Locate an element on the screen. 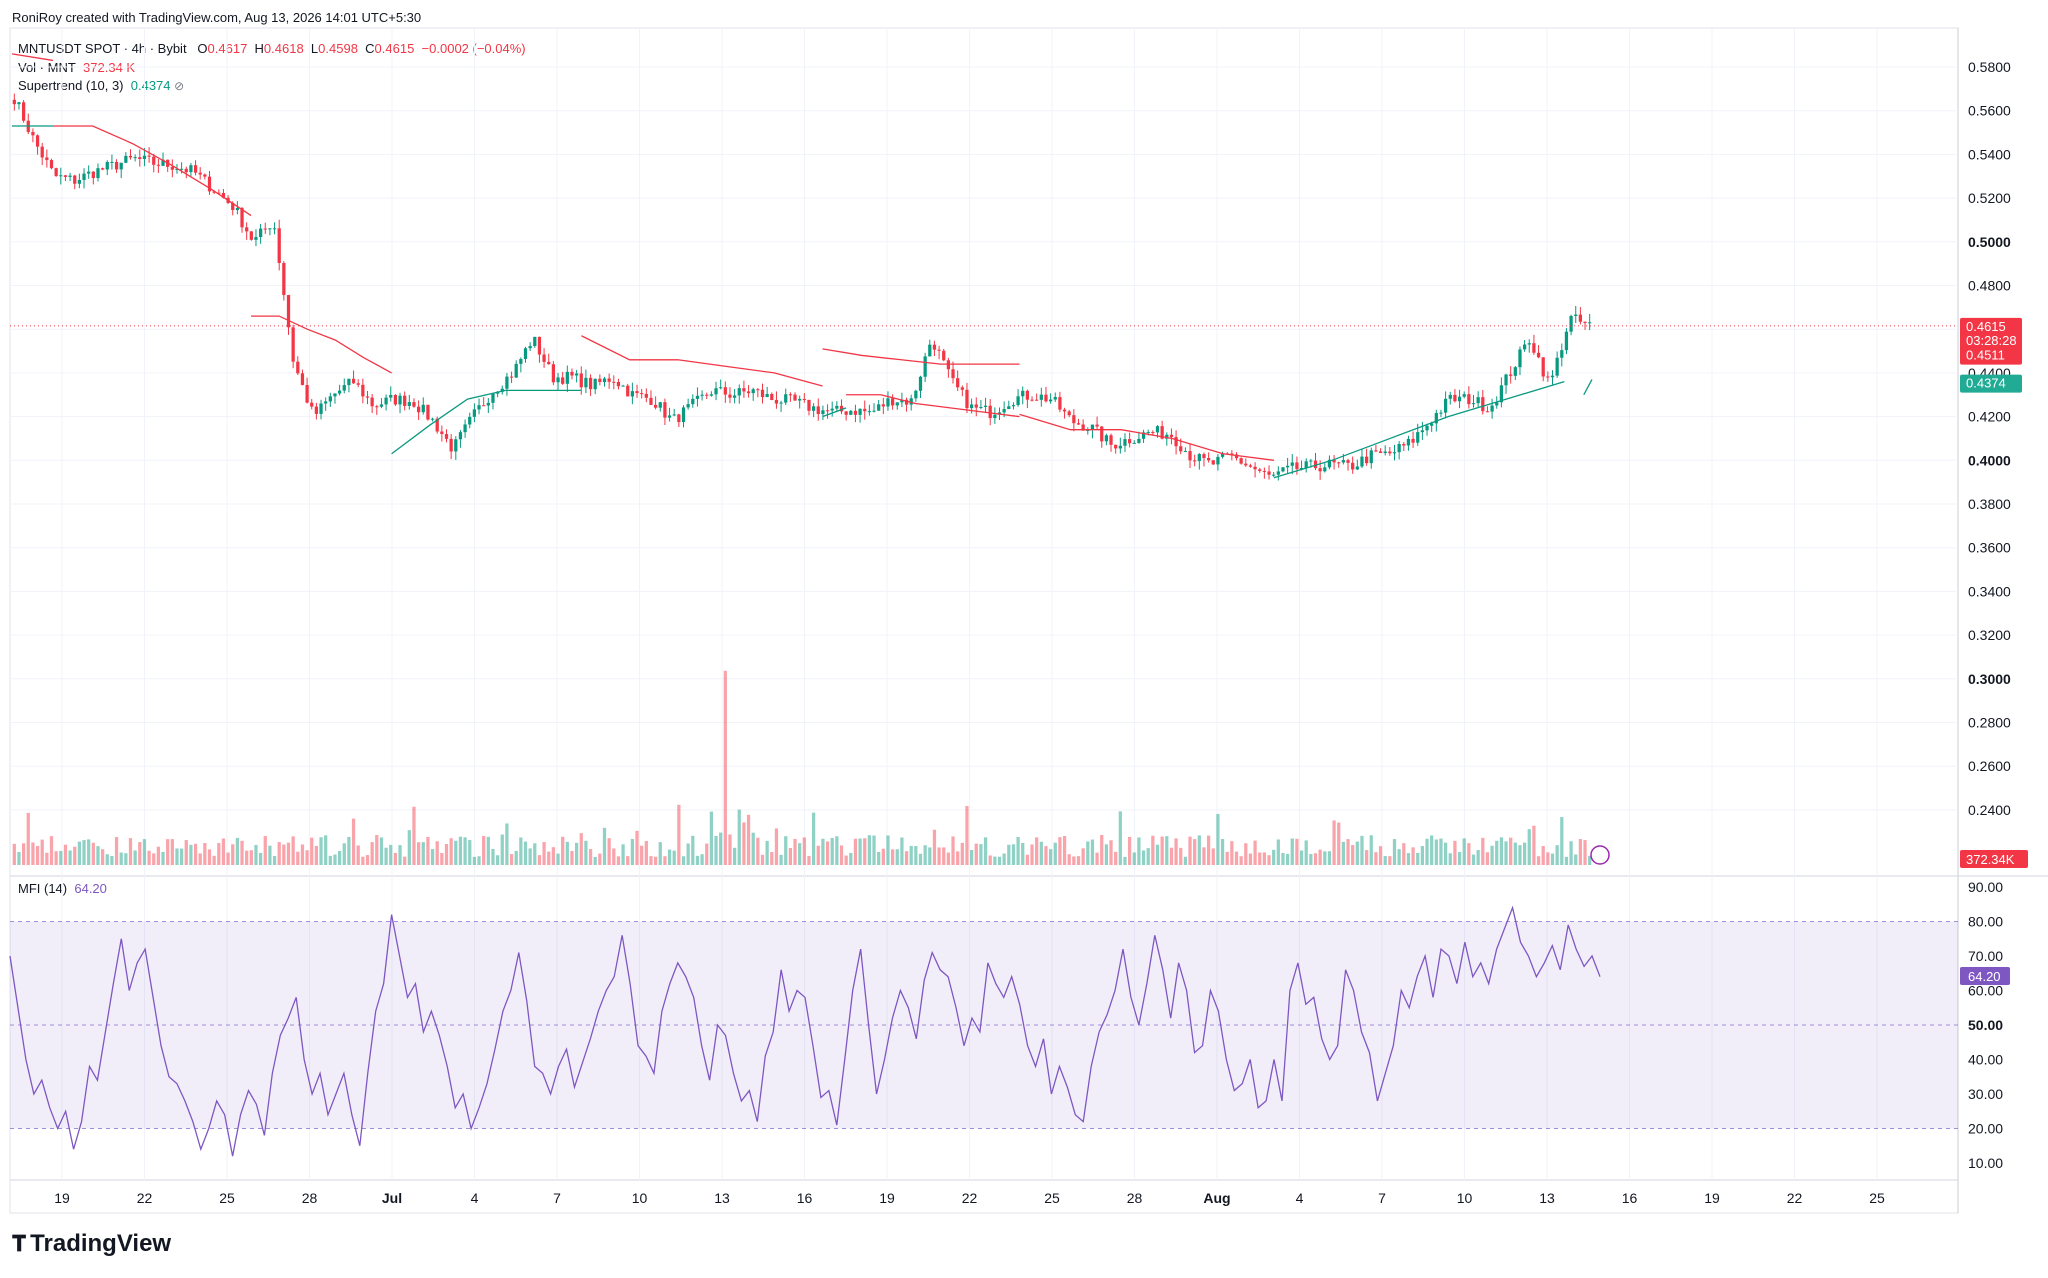 This screenshot has height=1278, width=2048. x-tick-label: 16 is located at coordinates (1630, 1198).